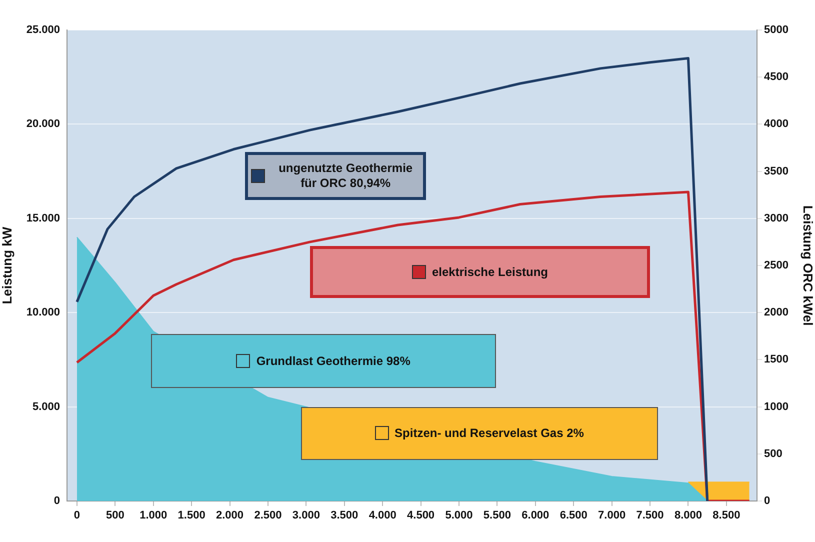 The width and height of the screenshot is (815, 542). Describe the element at coordinates (489, 433) in the screenshot. I see `legend-label: Spitzen- und Reservelast Gas 2%` at that location.